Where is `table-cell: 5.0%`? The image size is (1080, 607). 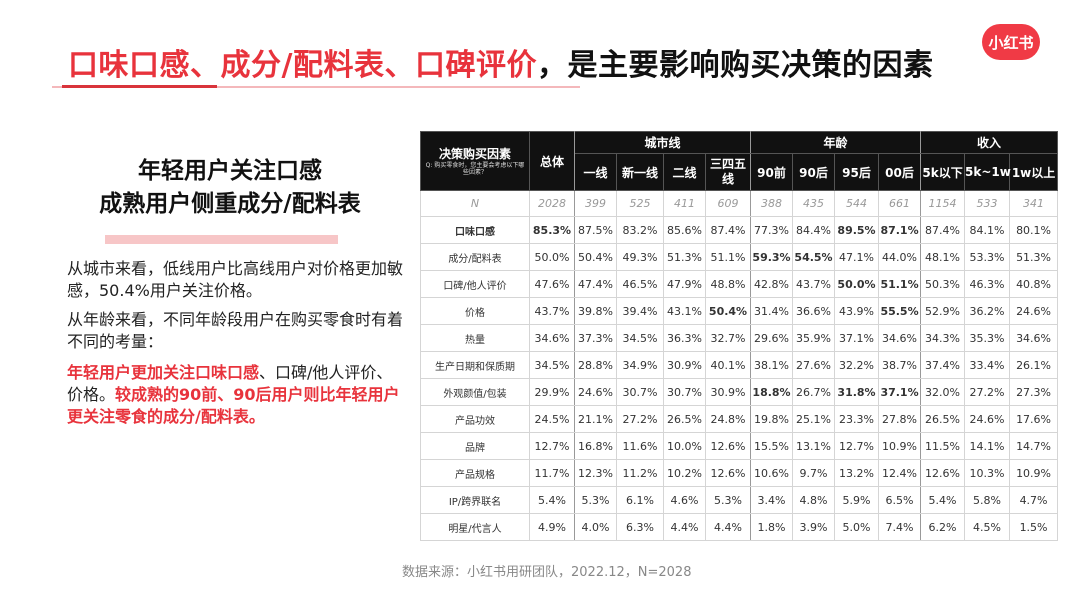
table-cell: 5.0% is located at coordinates (857, 527).